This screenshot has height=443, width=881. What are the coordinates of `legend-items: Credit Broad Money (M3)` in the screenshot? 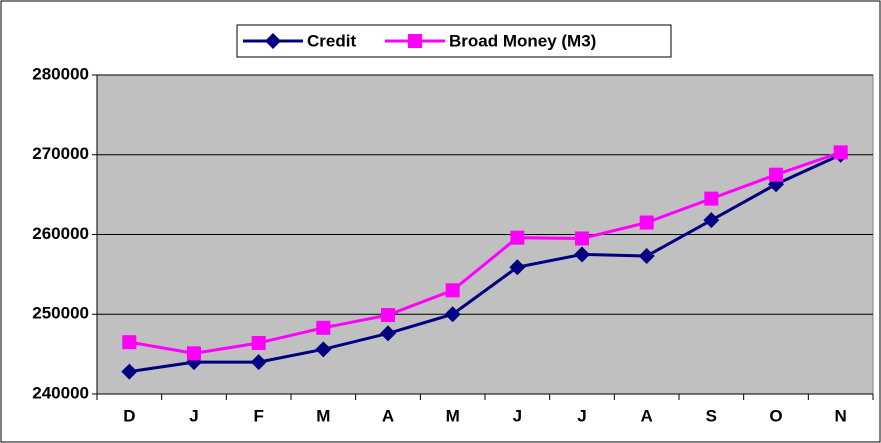 It's located at (419, 40).